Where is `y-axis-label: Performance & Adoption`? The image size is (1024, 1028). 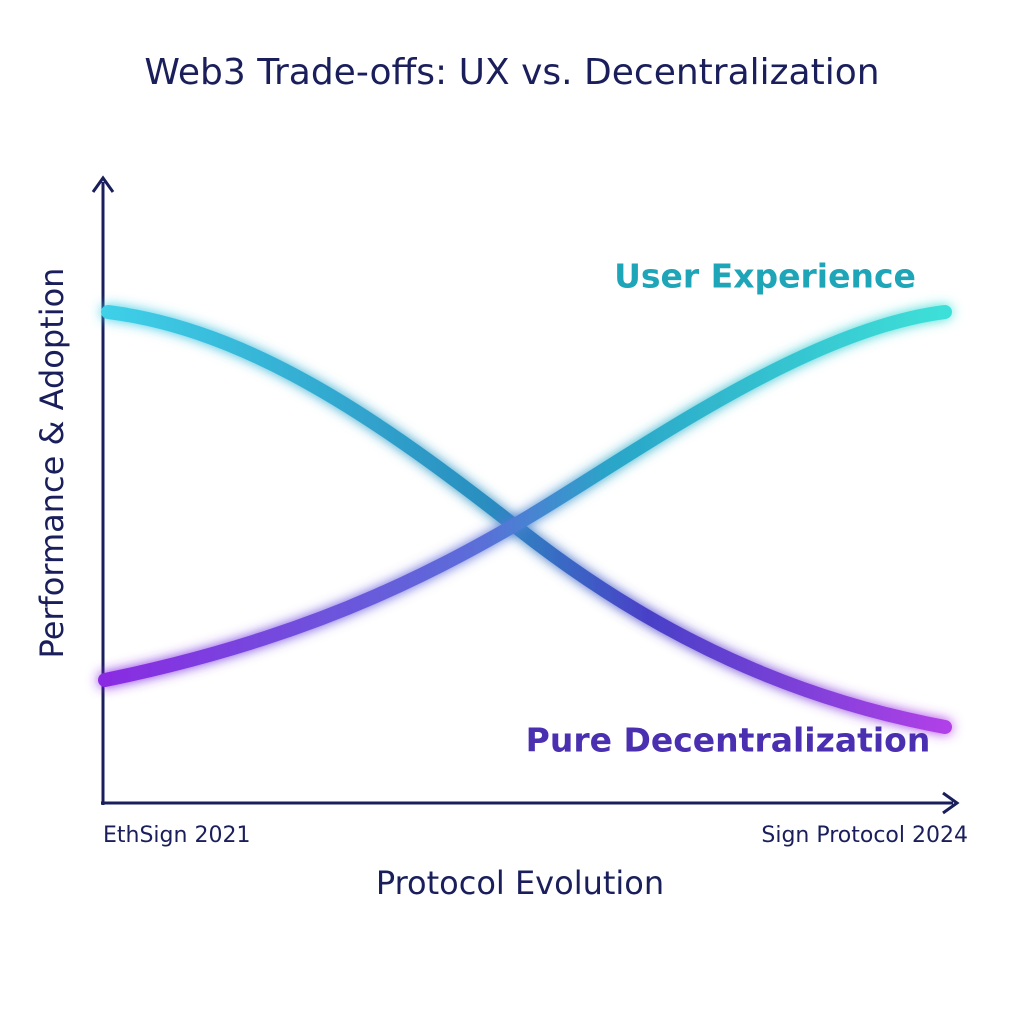 y-axis-label: Performance & Adoption is located at coordinates (52, 463).